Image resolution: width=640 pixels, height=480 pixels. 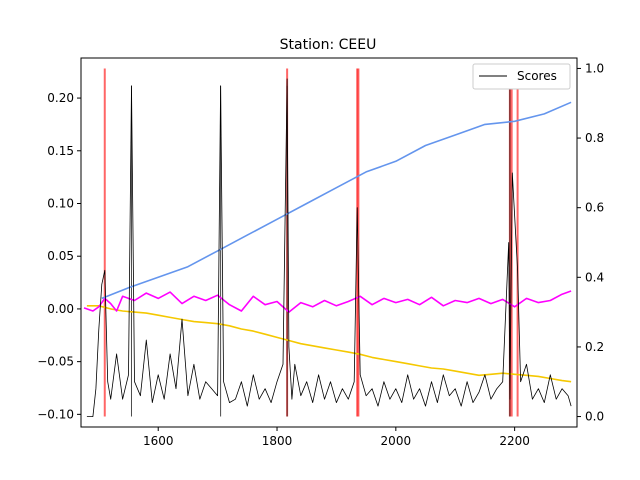 I want to click on y-left-tick-label-5: 0.15, so click(x=60, y=151).